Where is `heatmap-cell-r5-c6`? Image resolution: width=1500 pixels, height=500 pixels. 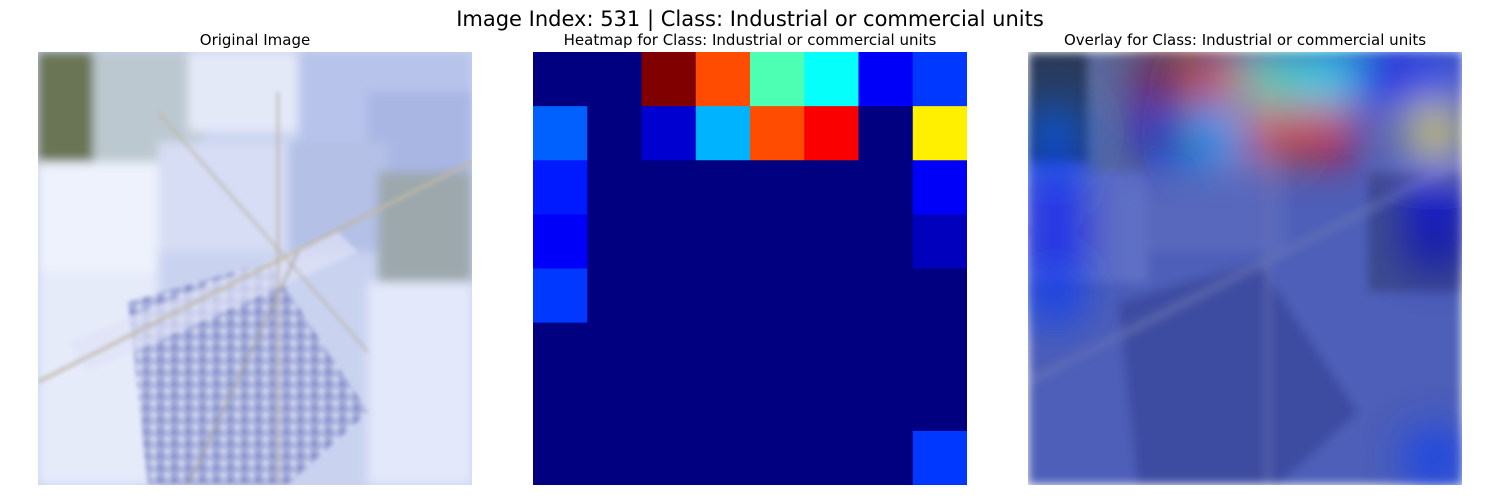 heatmap-cell-r5-c6 is located at coordinates (886, 350).